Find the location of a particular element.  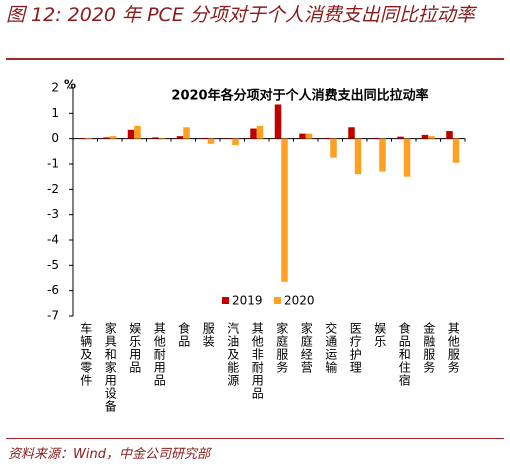

x-tick-label: 服装 is located at coordinates (208, 335).